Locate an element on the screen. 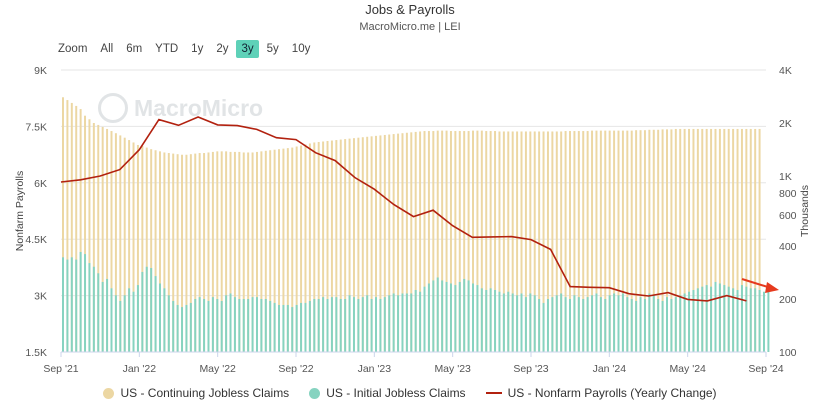 This screenshot has height=414, width=820. zoom-1y-button: 1y is located at coordinates (197, 49).